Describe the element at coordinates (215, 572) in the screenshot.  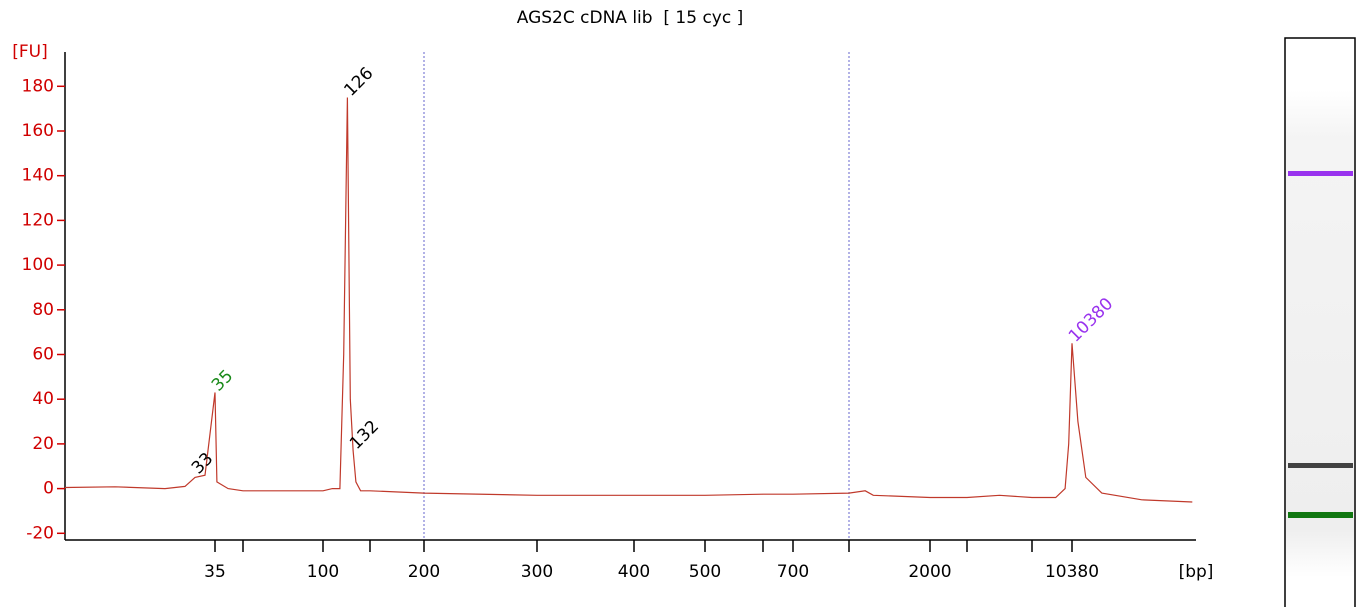
I see `x-tick-label: 35` at that location.